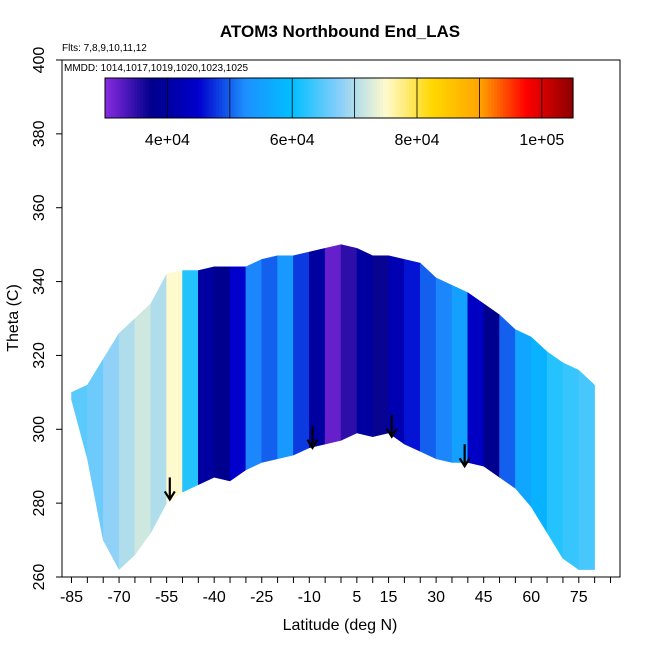 Image resolution: width=650 pixels, height=650 pixels. I want to click on arrow-layer, so click(317, 458).